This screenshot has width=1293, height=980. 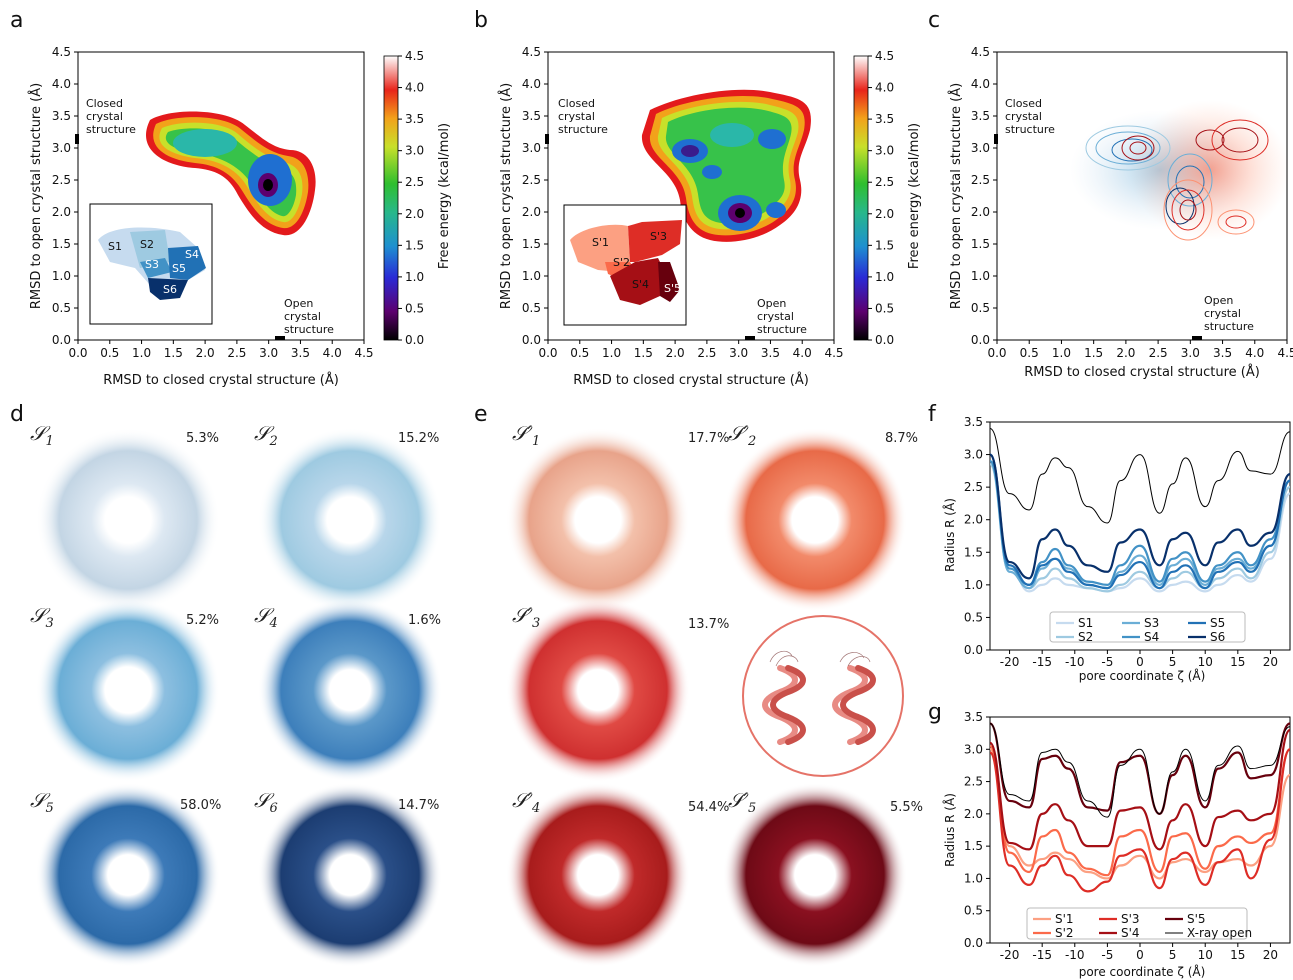 What do you see at coordinates (576, 103) in the screenshot?
I see `closed-label-b-1: Closed` at bounding box center [576, 103].